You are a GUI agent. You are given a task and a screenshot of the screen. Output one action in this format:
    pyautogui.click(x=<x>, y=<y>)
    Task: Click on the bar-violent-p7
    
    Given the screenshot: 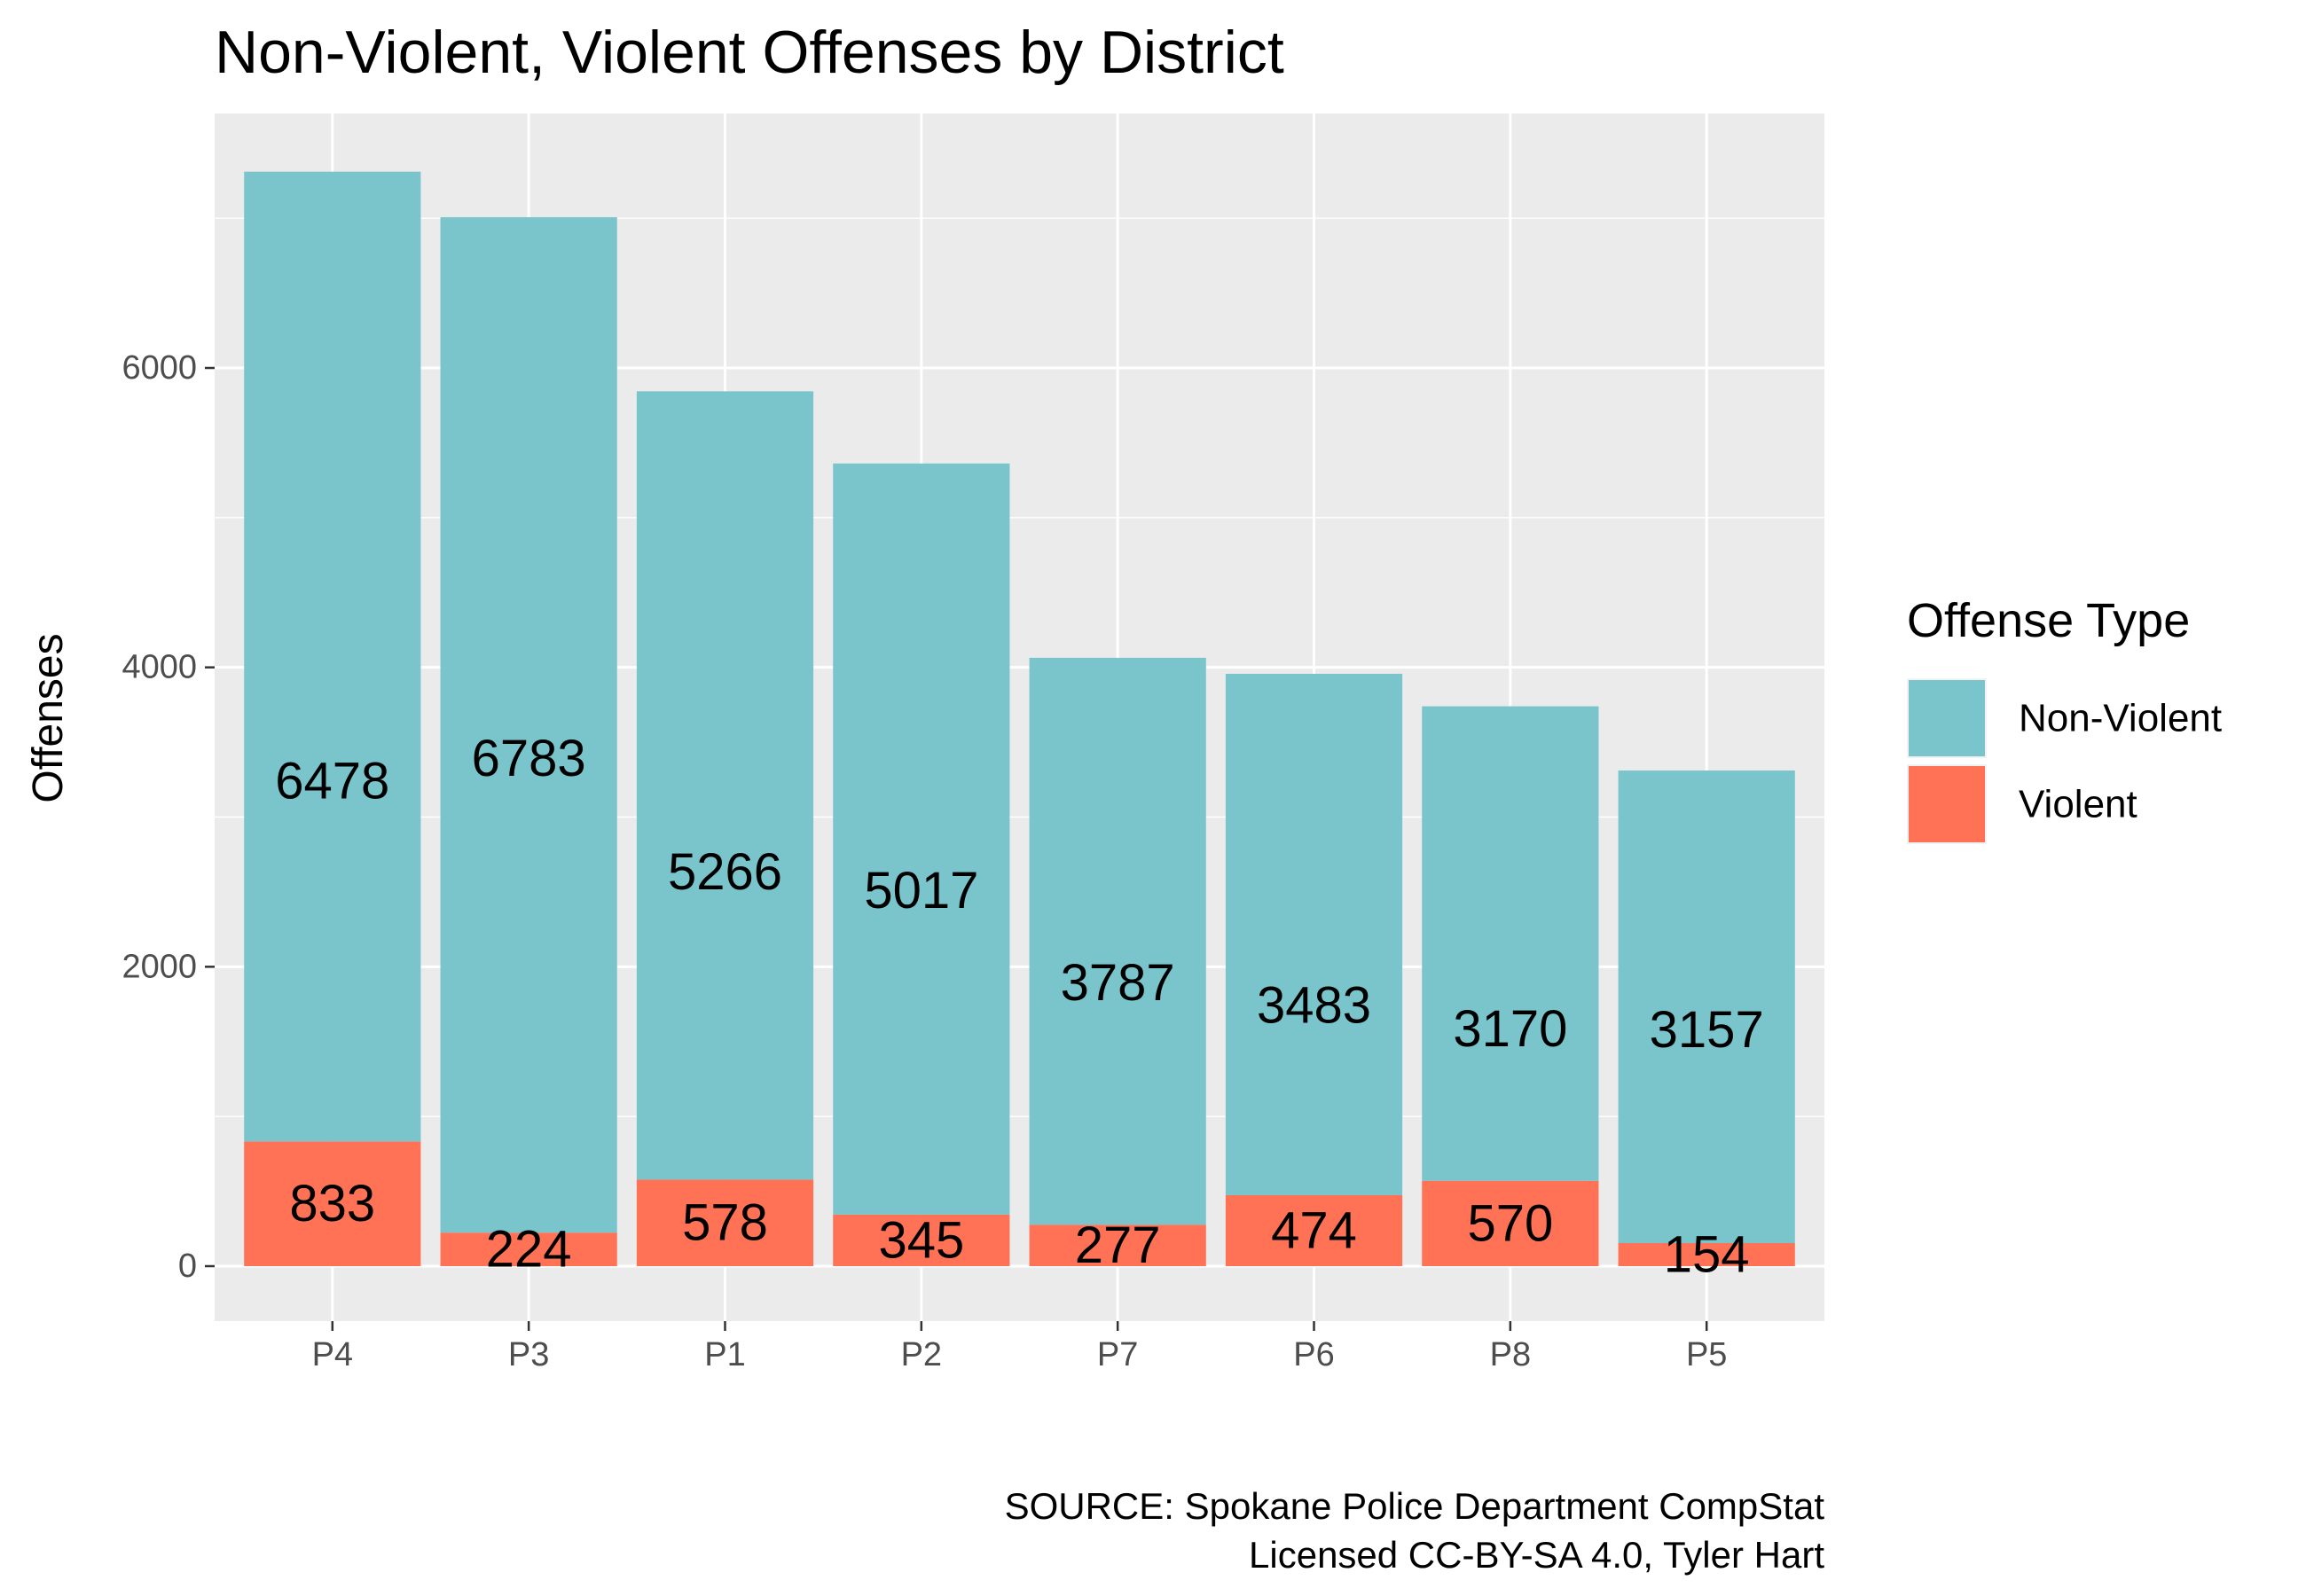 What is the action you would take?
    pyautogui.click(x=1117, y=1245)
    